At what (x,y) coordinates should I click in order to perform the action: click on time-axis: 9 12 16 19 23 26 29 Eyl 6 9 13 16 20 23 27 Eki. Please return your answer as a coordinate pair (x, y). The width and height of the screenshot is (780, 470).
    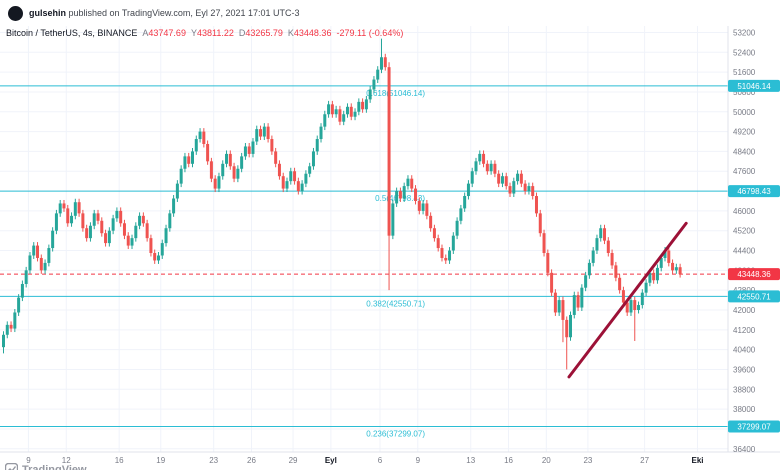
    Looking at the image, I should click on (364, 460).